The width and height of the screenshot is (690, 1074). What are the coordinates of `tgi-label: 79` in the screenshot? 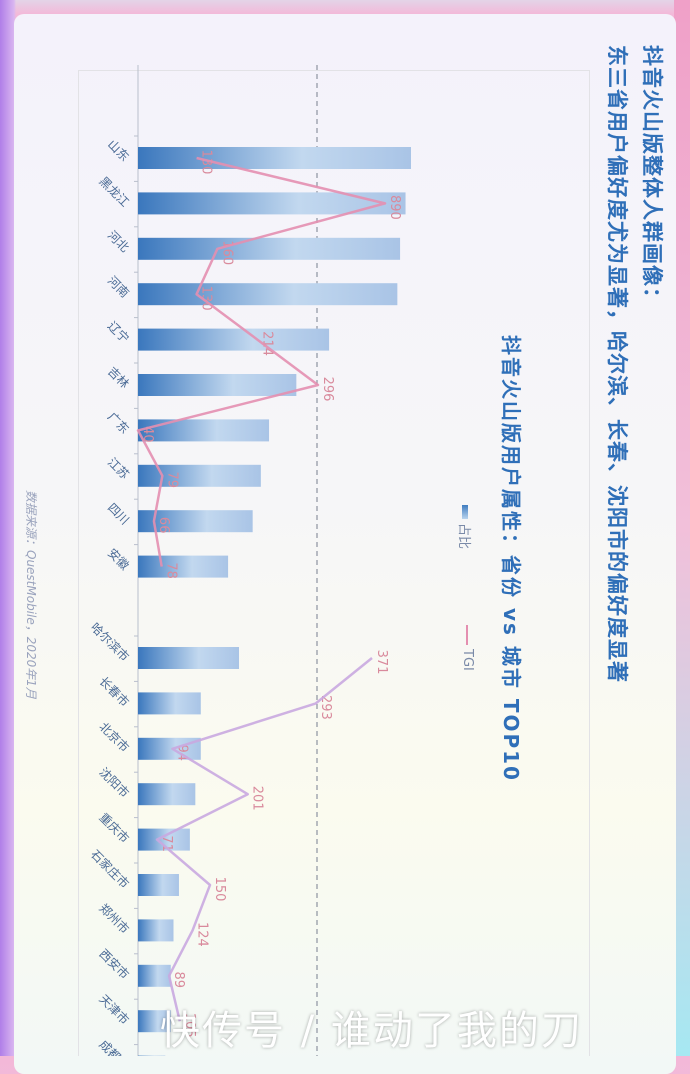 It's located at (171, 480).